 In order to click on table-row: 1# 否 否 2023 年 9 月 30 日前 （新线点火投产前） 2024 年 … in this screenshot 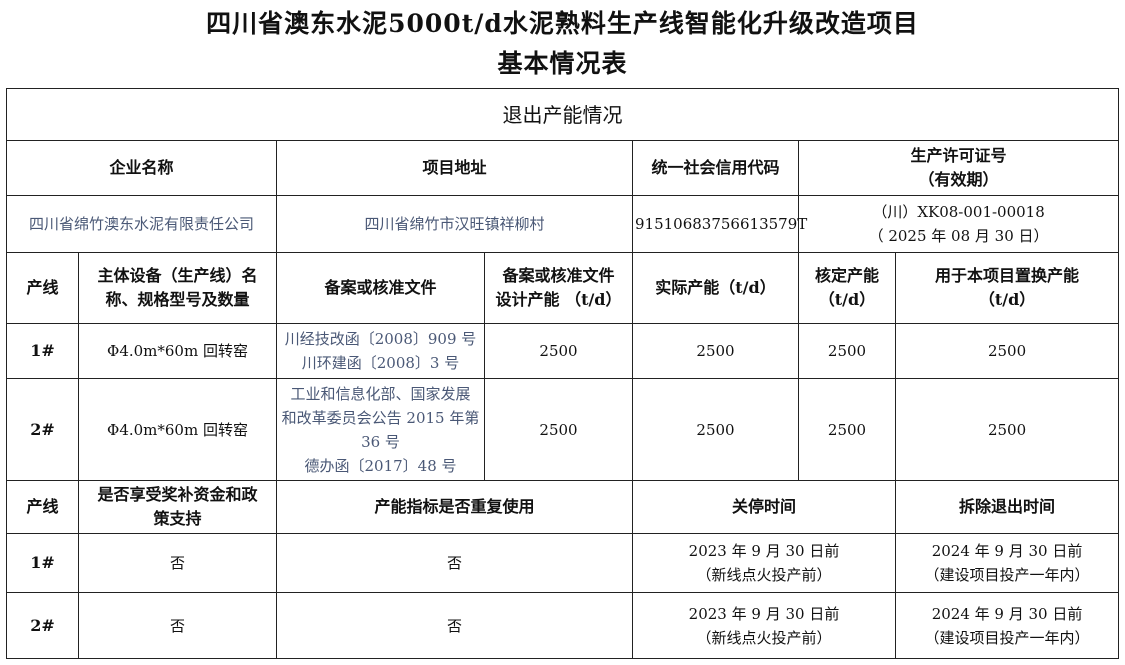, I will do `click(563, 563)`.